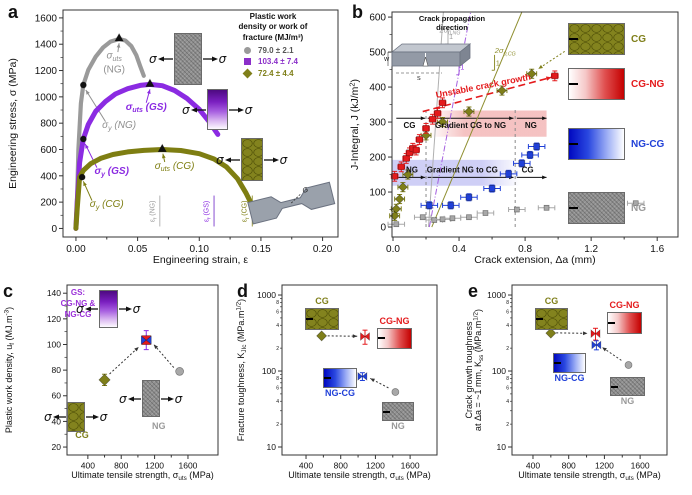 This screenshot has width=692, height=495. I want to click on specimen-width-label: W, so click(387, 60).